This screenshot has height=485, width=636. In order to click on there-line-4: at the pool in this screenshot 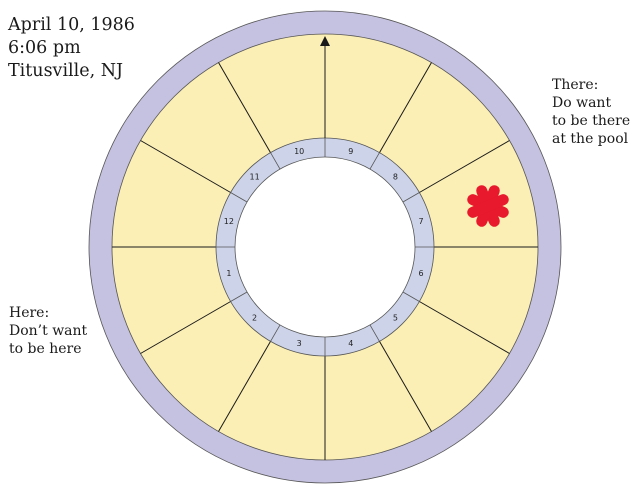, I will do `click(590, 139)`.